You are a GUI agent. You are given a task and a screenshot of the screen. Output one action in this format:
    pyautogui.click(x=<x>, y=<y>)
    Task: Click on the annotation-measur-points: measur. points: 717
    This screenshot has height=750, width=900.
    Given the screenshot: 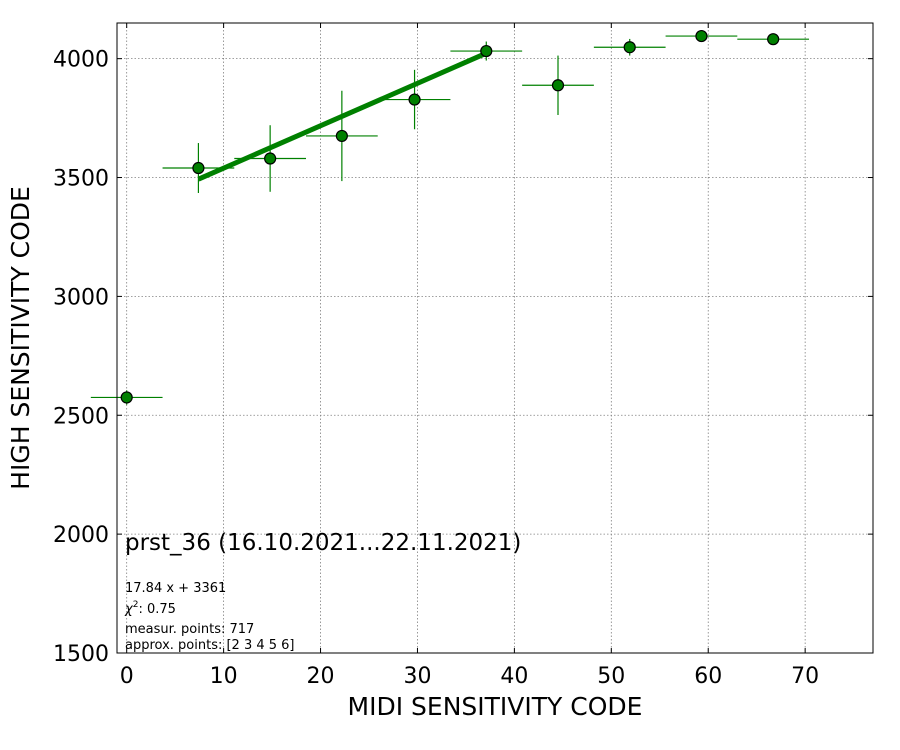 What is the action you would take?
    pyautogui.click(x=189, y=629)
    